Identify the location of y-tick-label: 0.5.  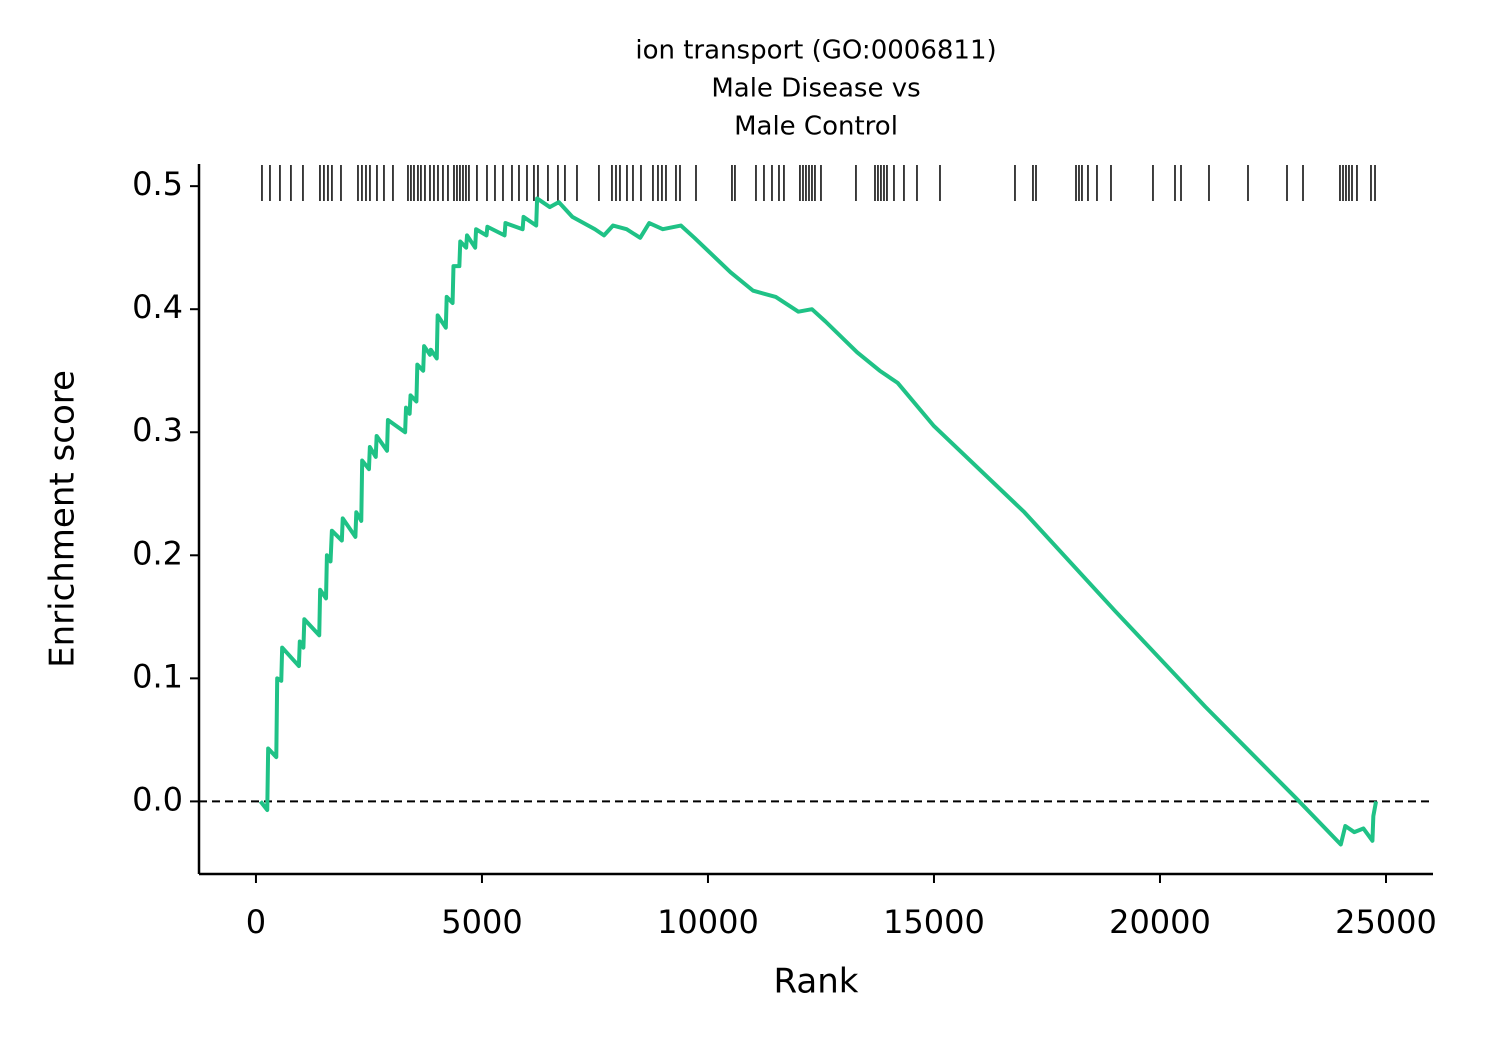
(157, 184).